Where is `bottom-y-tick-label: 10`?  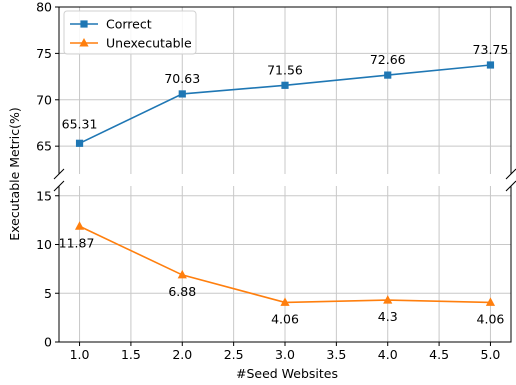
bottom-y-tick-label: 10 is located at coordinates (44, 244).